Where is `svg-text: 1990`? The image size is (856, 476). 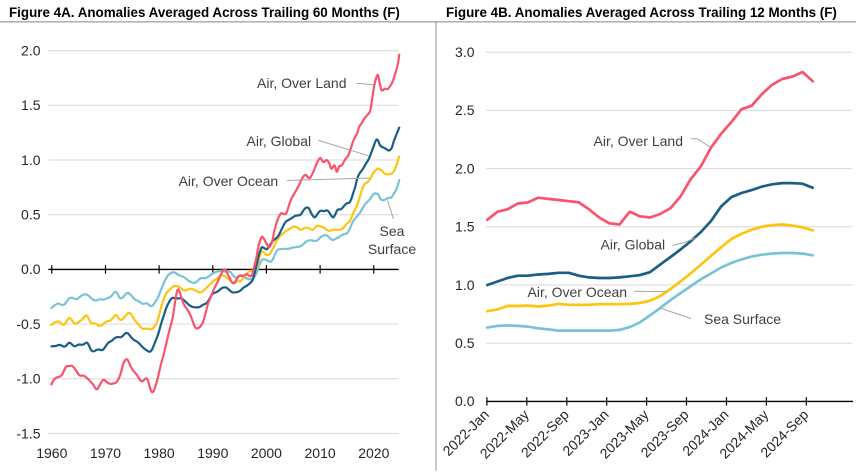 svg-text: 1990 is located at coordinates (212, 453).